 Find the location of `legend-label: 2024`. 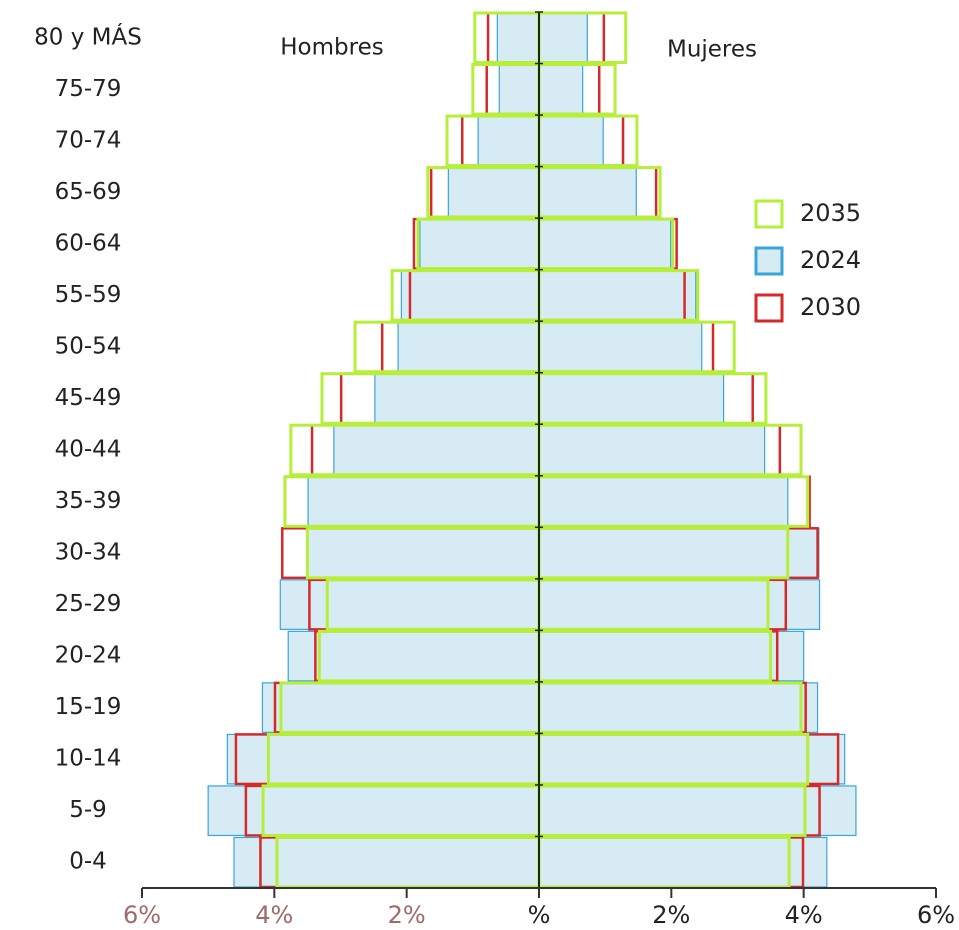

legend-label: 2024 is located at coordinates (830, 260).